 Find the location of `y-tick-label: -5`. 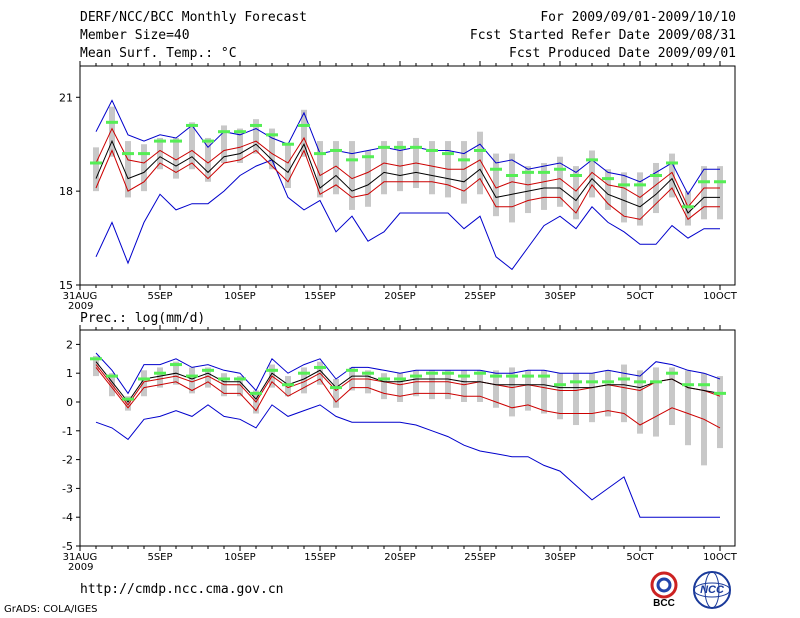

y-tick-label: -5 is located at coordinates (67, 546).